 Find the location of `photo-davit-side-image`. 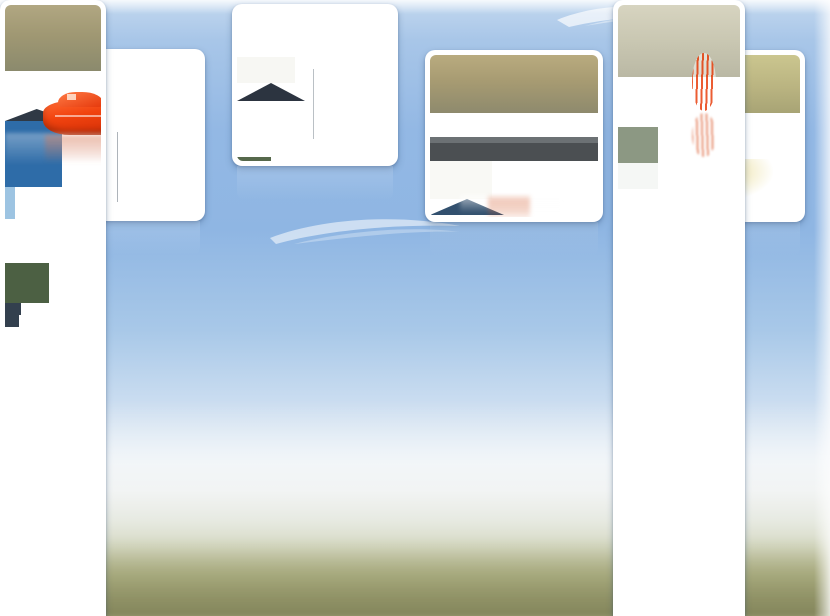

photo-davit-side-image is located at coordinates (315, 85).